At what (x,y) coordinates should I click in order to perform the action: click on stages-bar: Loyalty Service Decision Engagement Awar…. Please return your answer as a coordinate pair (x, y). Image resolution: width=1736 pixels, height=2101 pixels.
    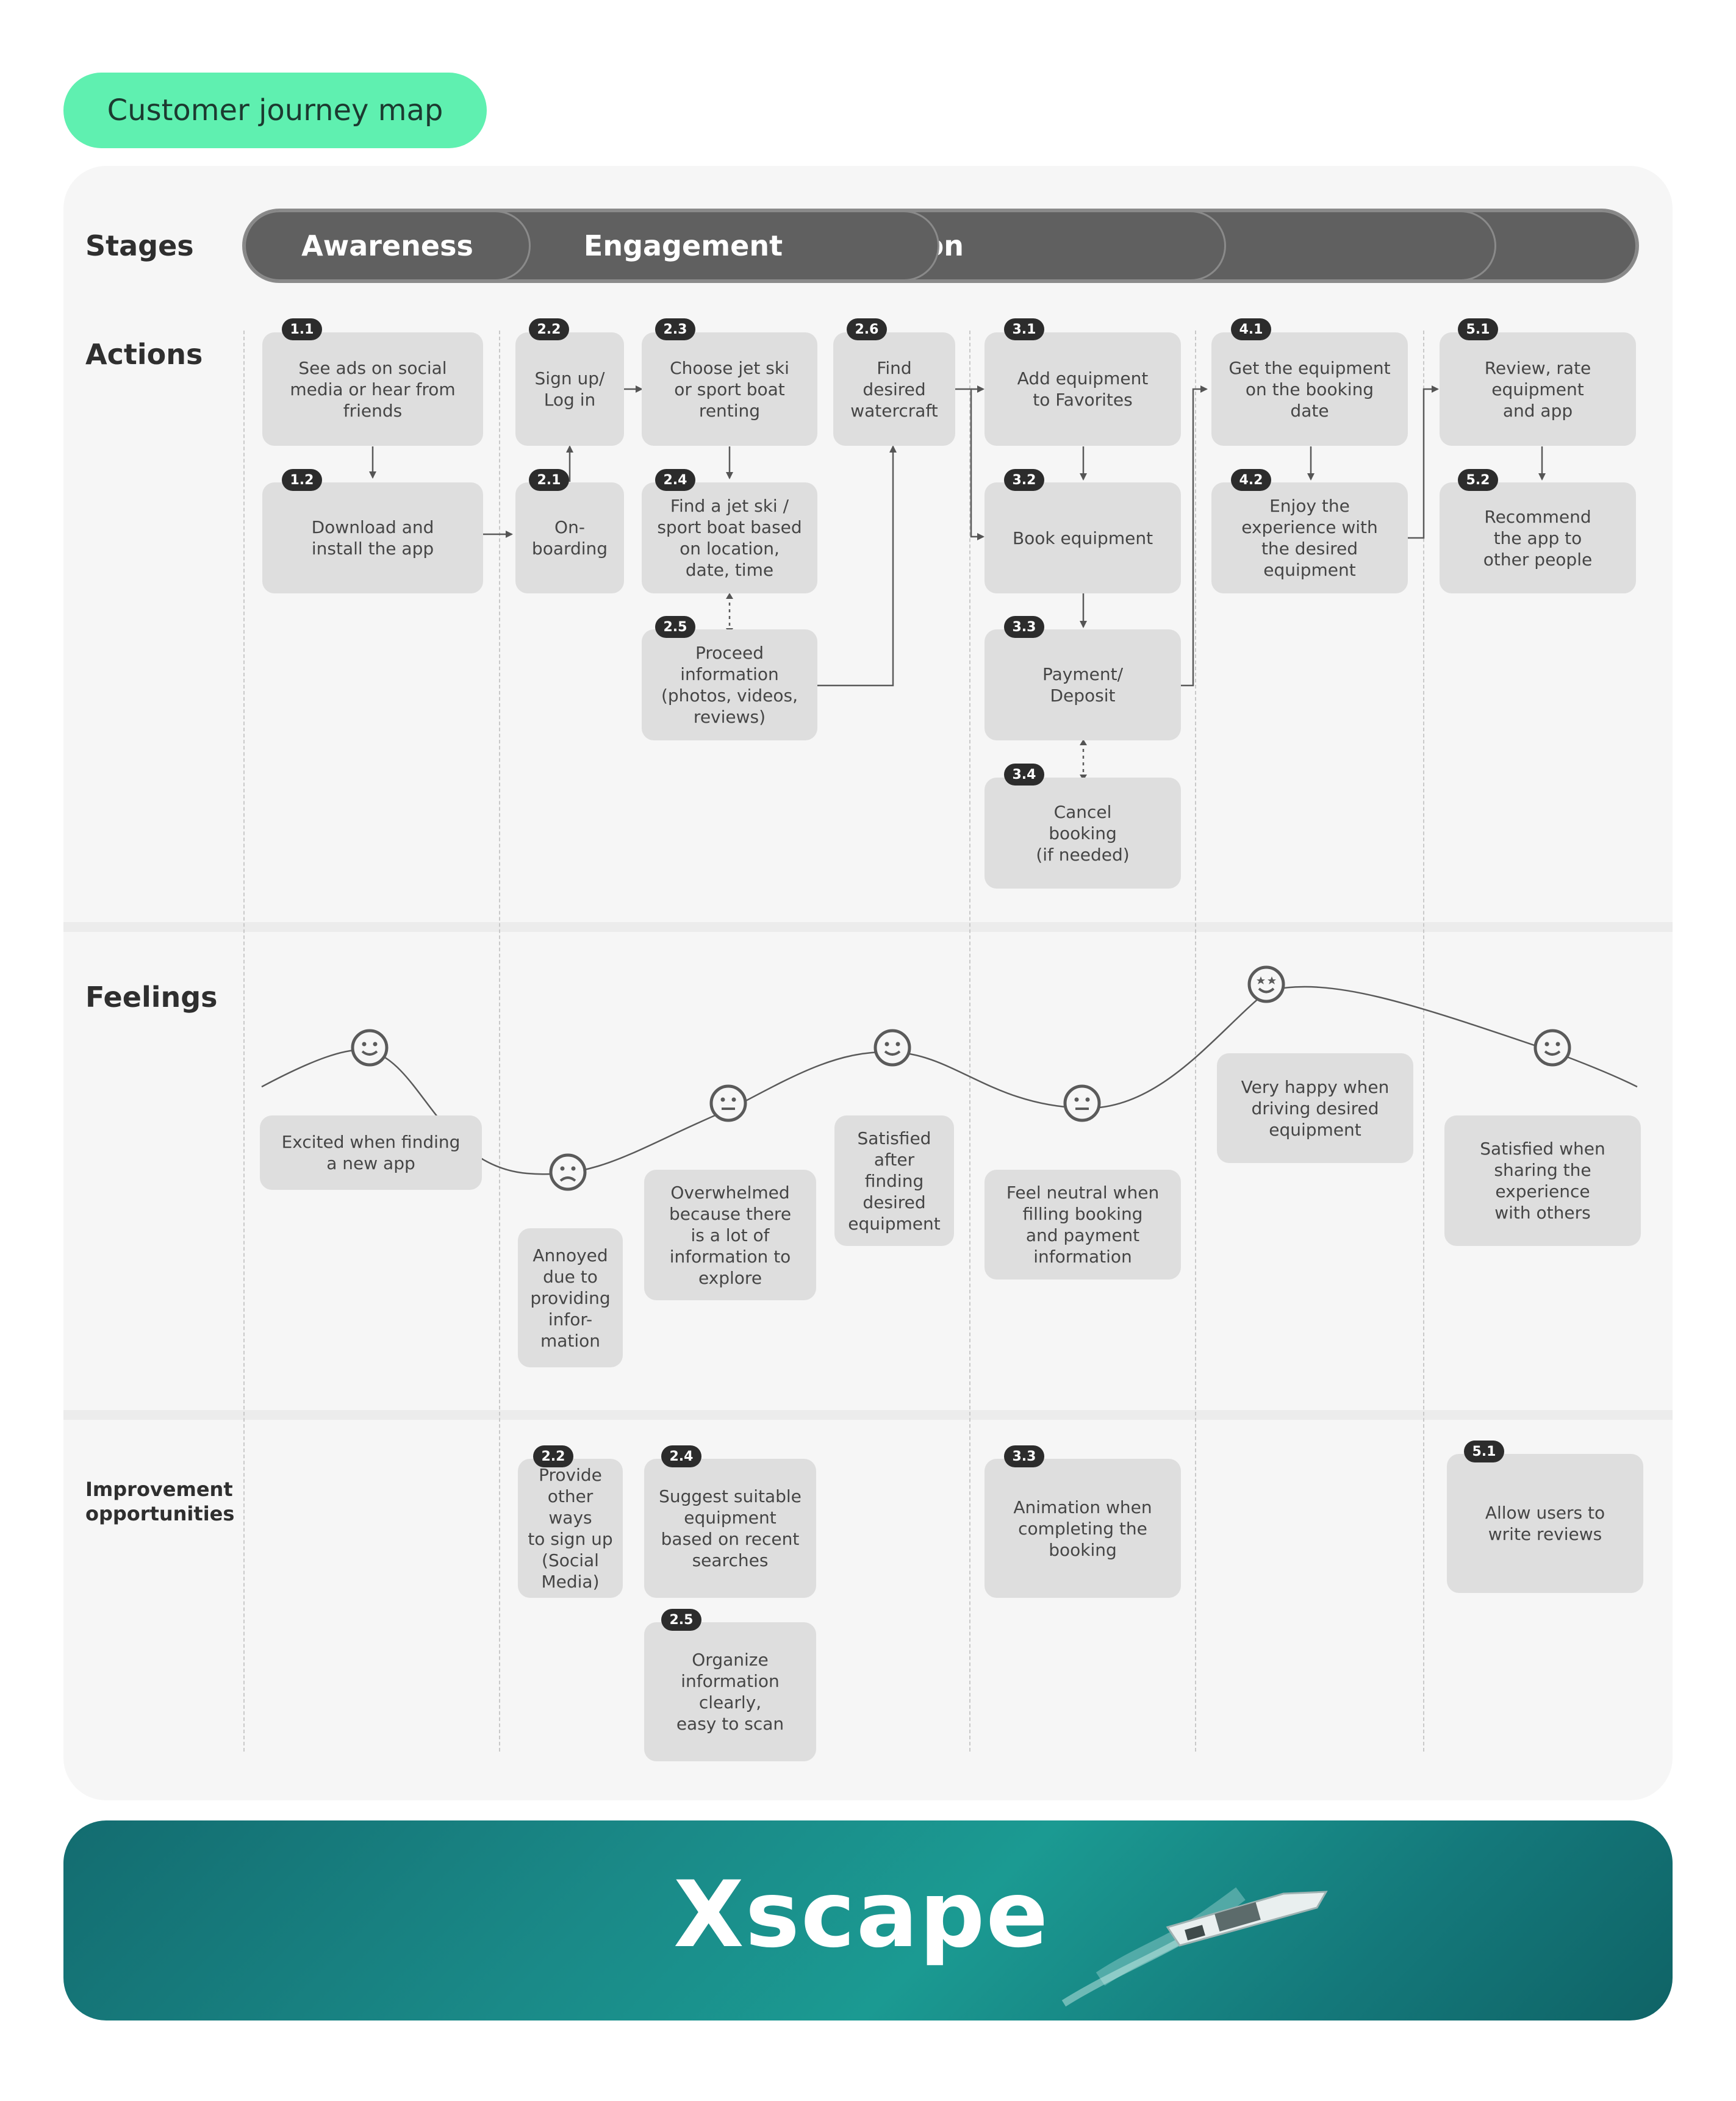
    Looking at the image, I should click on (941, 246).